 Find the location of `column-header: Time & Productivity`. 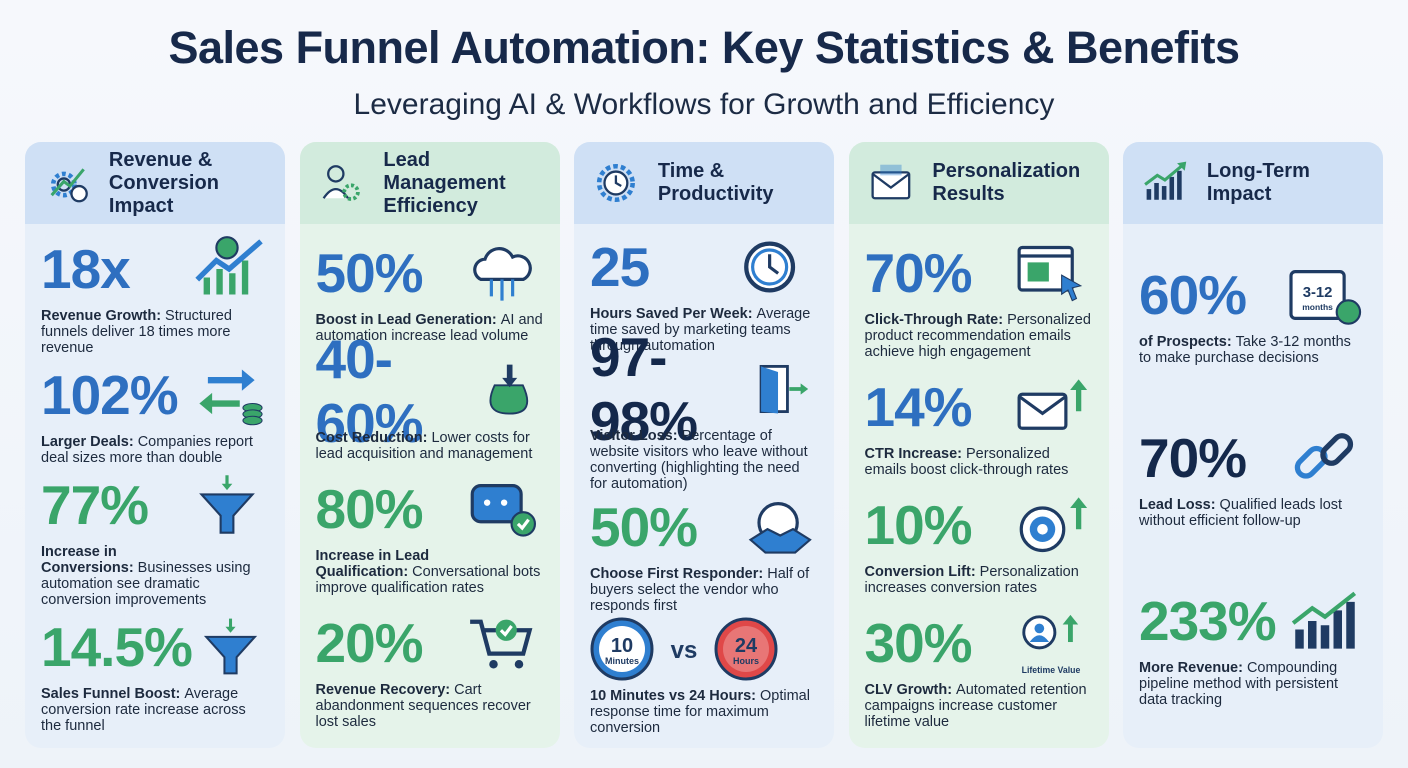

column-header: Time & Productivity is located at coordinates (704, 183).